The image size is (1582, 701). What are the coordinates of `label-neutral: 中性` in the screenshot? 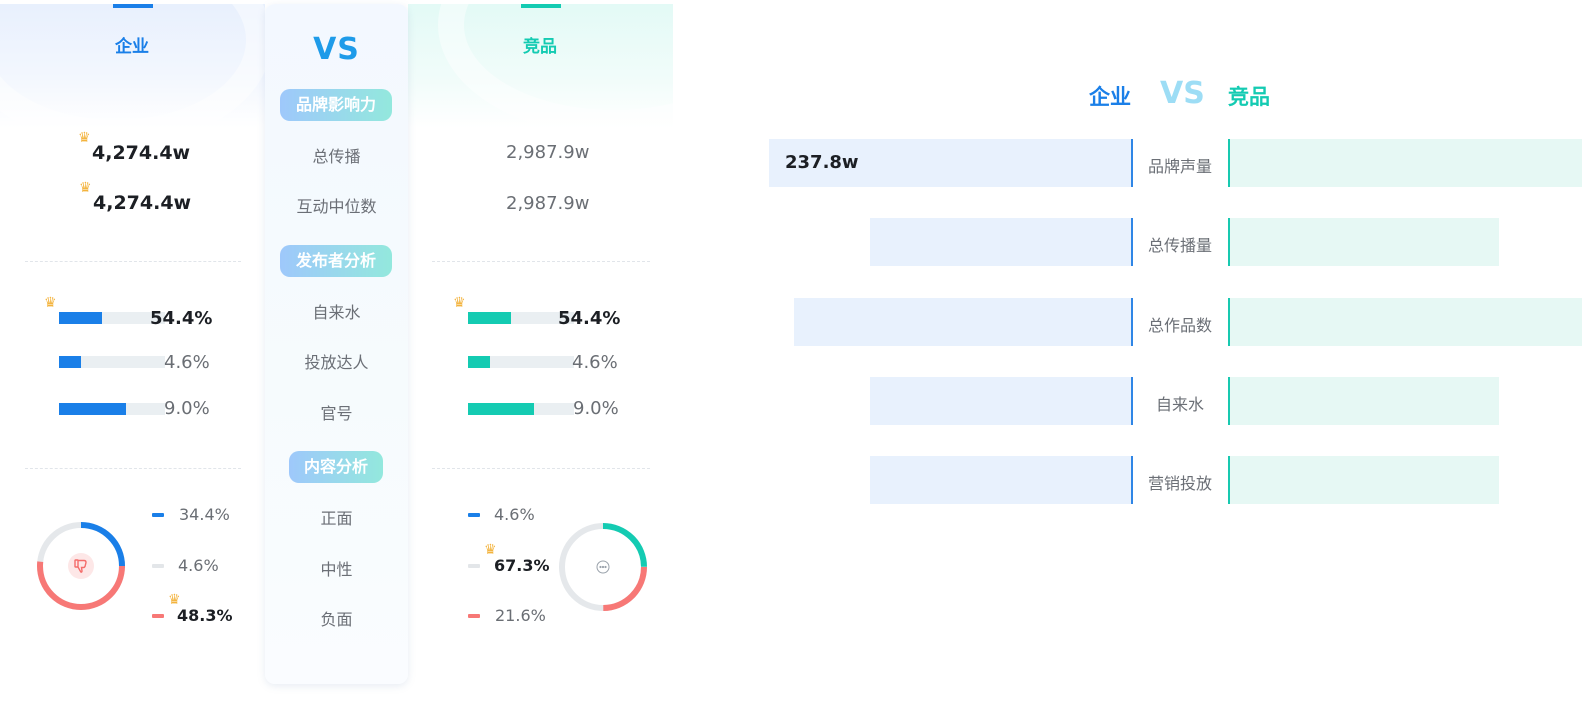 It's located at (336, 569).